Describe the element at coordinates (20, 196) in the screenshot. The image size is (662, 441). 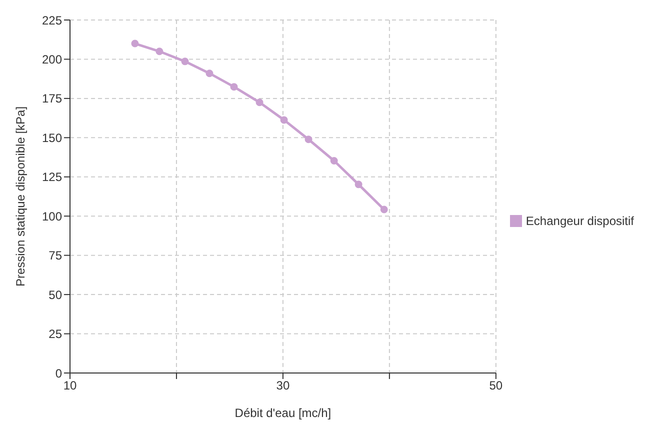
I see `y-axis-title: Pression statique disponible [kPa]` at that location.